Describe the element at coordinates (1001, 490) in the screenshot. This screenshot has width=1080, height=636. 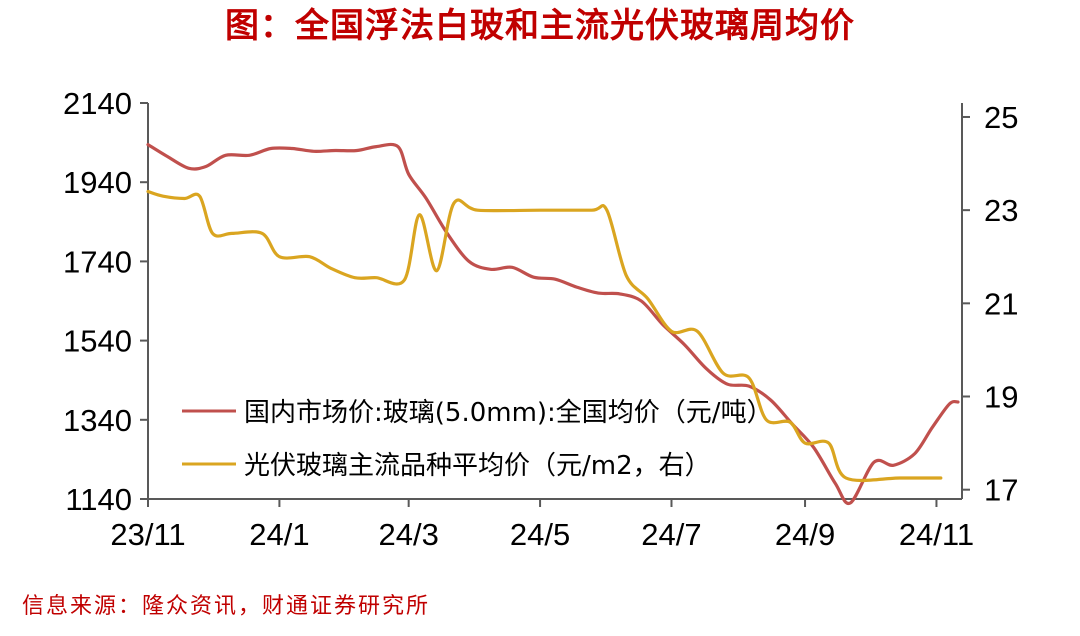
I see `right-y-tick-label: 17` at that location.